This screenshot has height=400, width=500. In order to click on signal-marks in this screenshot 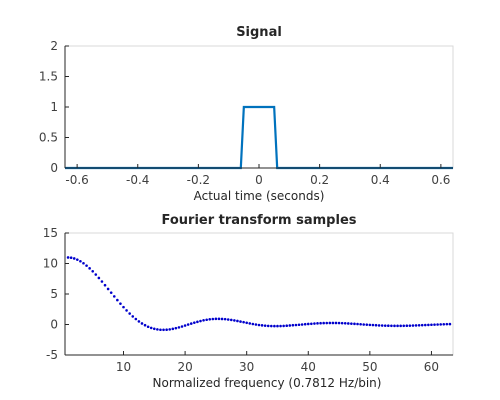, I will do `click(259, 137)`.